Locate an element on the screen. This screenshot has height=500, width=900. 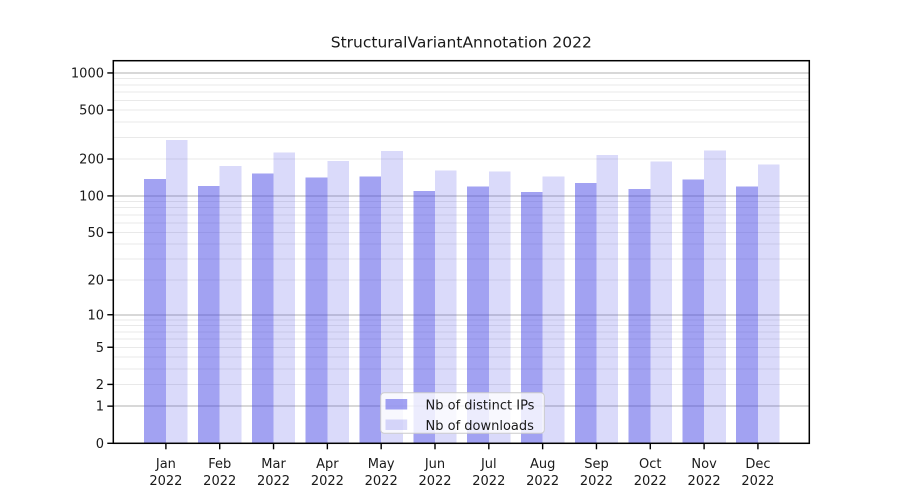
y-tick-label-1000: 1000 is located at coordinates (87, 73).